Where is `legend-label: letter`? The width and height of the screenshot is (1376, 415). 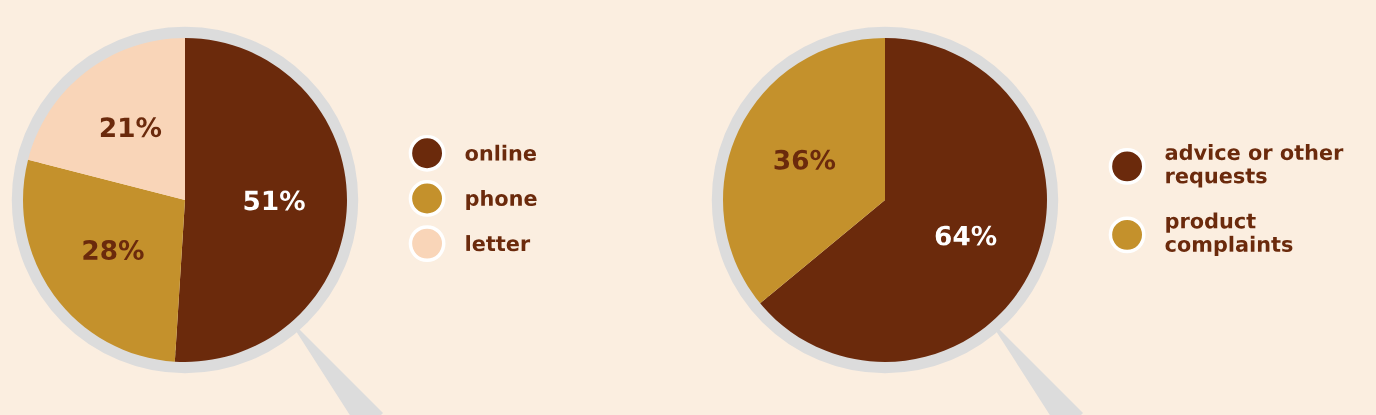 legend-label: letter is located at coordinates (498, 243).